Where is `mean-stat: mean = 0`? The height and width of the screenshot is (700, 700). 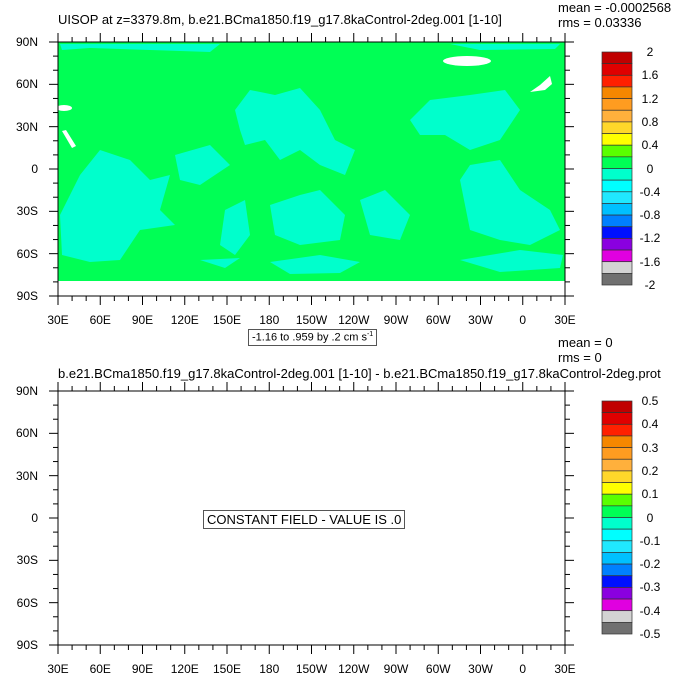 mean-stat: mean = 0 is located at coordinates (585, 342).